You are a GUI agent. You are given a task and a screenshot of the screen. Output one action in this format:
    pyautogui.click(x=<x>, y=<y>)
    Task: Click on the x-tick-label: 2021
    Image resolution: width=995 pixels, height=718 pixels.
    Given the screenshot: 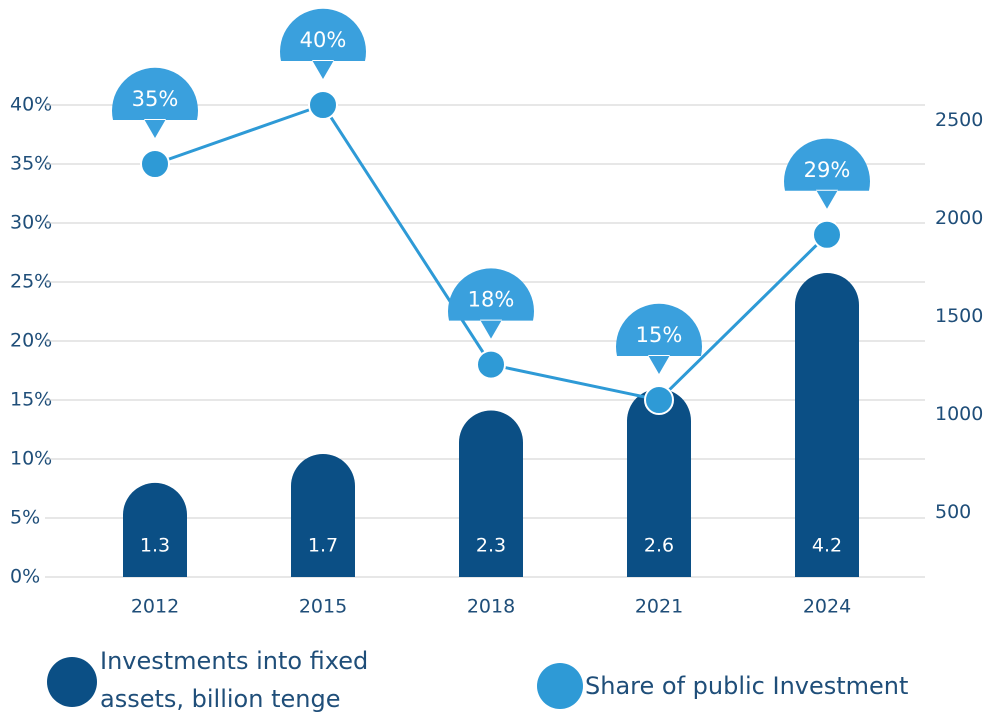 What is the action you would take?
    pyautogui.click(x=659, y=607)
    